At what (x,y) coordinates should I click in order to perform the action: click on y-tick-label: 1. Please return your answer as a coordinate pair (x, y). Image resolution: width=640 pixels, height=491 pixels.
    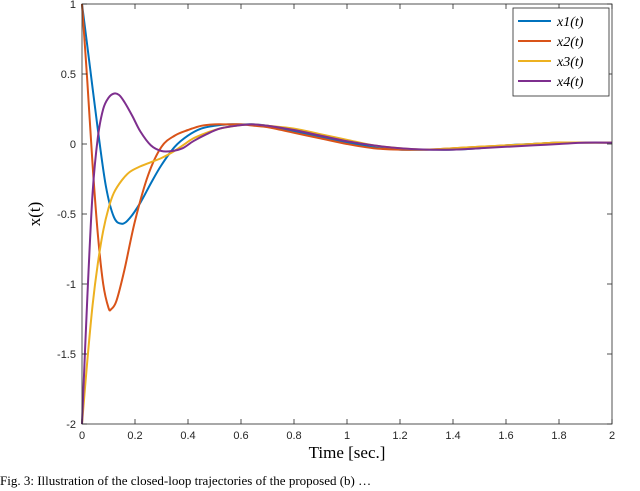
    Looking at the image, I should click on (73, 5).